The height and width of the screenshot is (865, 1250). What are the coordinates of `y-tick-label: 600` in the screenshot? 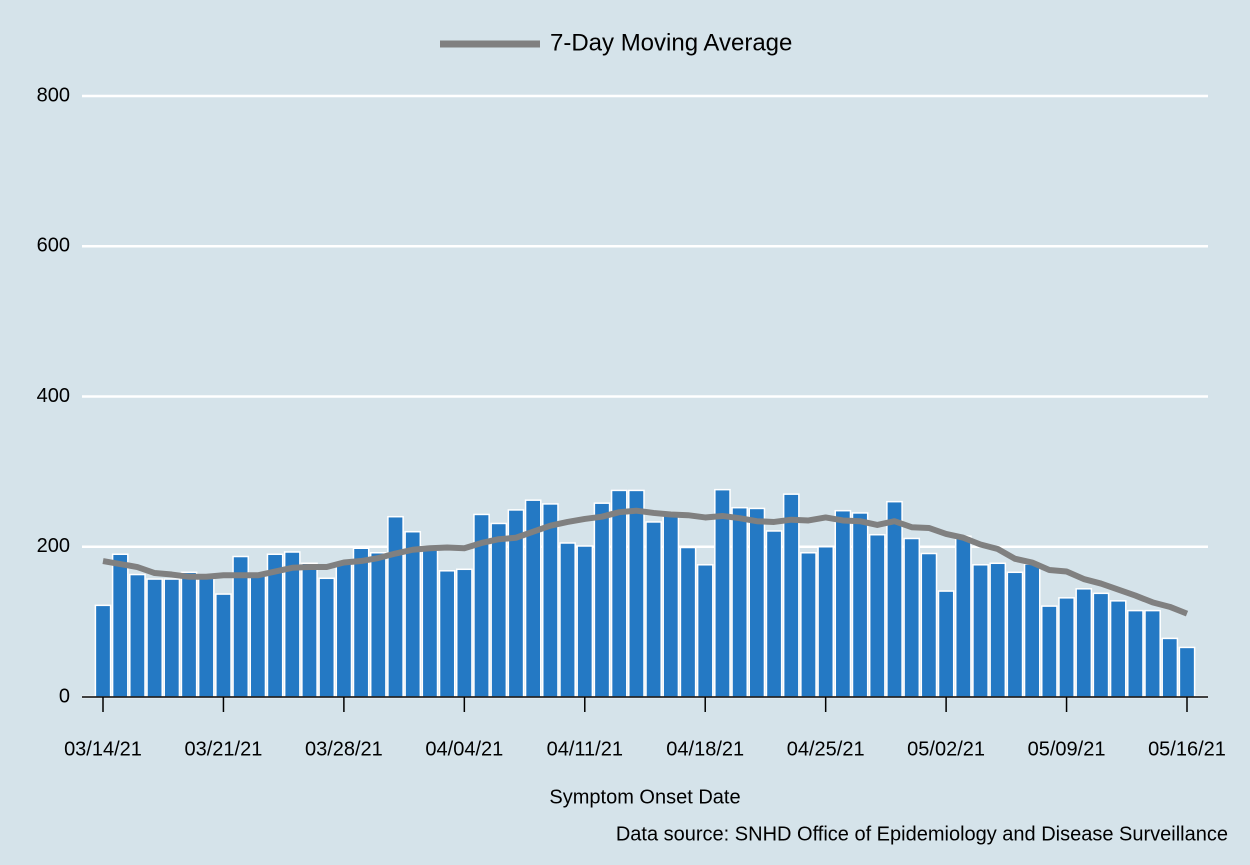 It's located at (53, 246).